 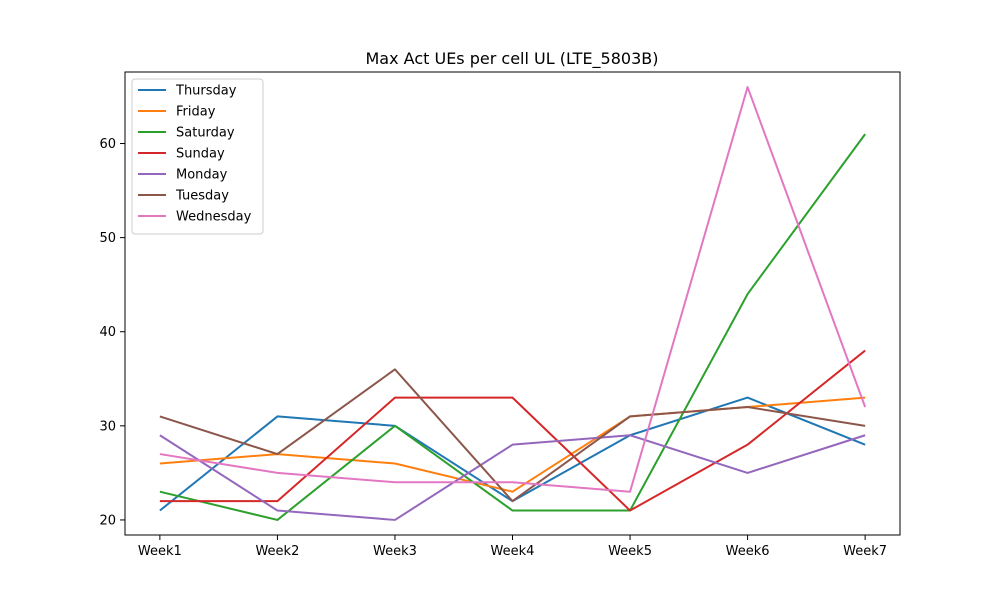 I want to click on y-tick-label: 50, so click(x=107, y=238).